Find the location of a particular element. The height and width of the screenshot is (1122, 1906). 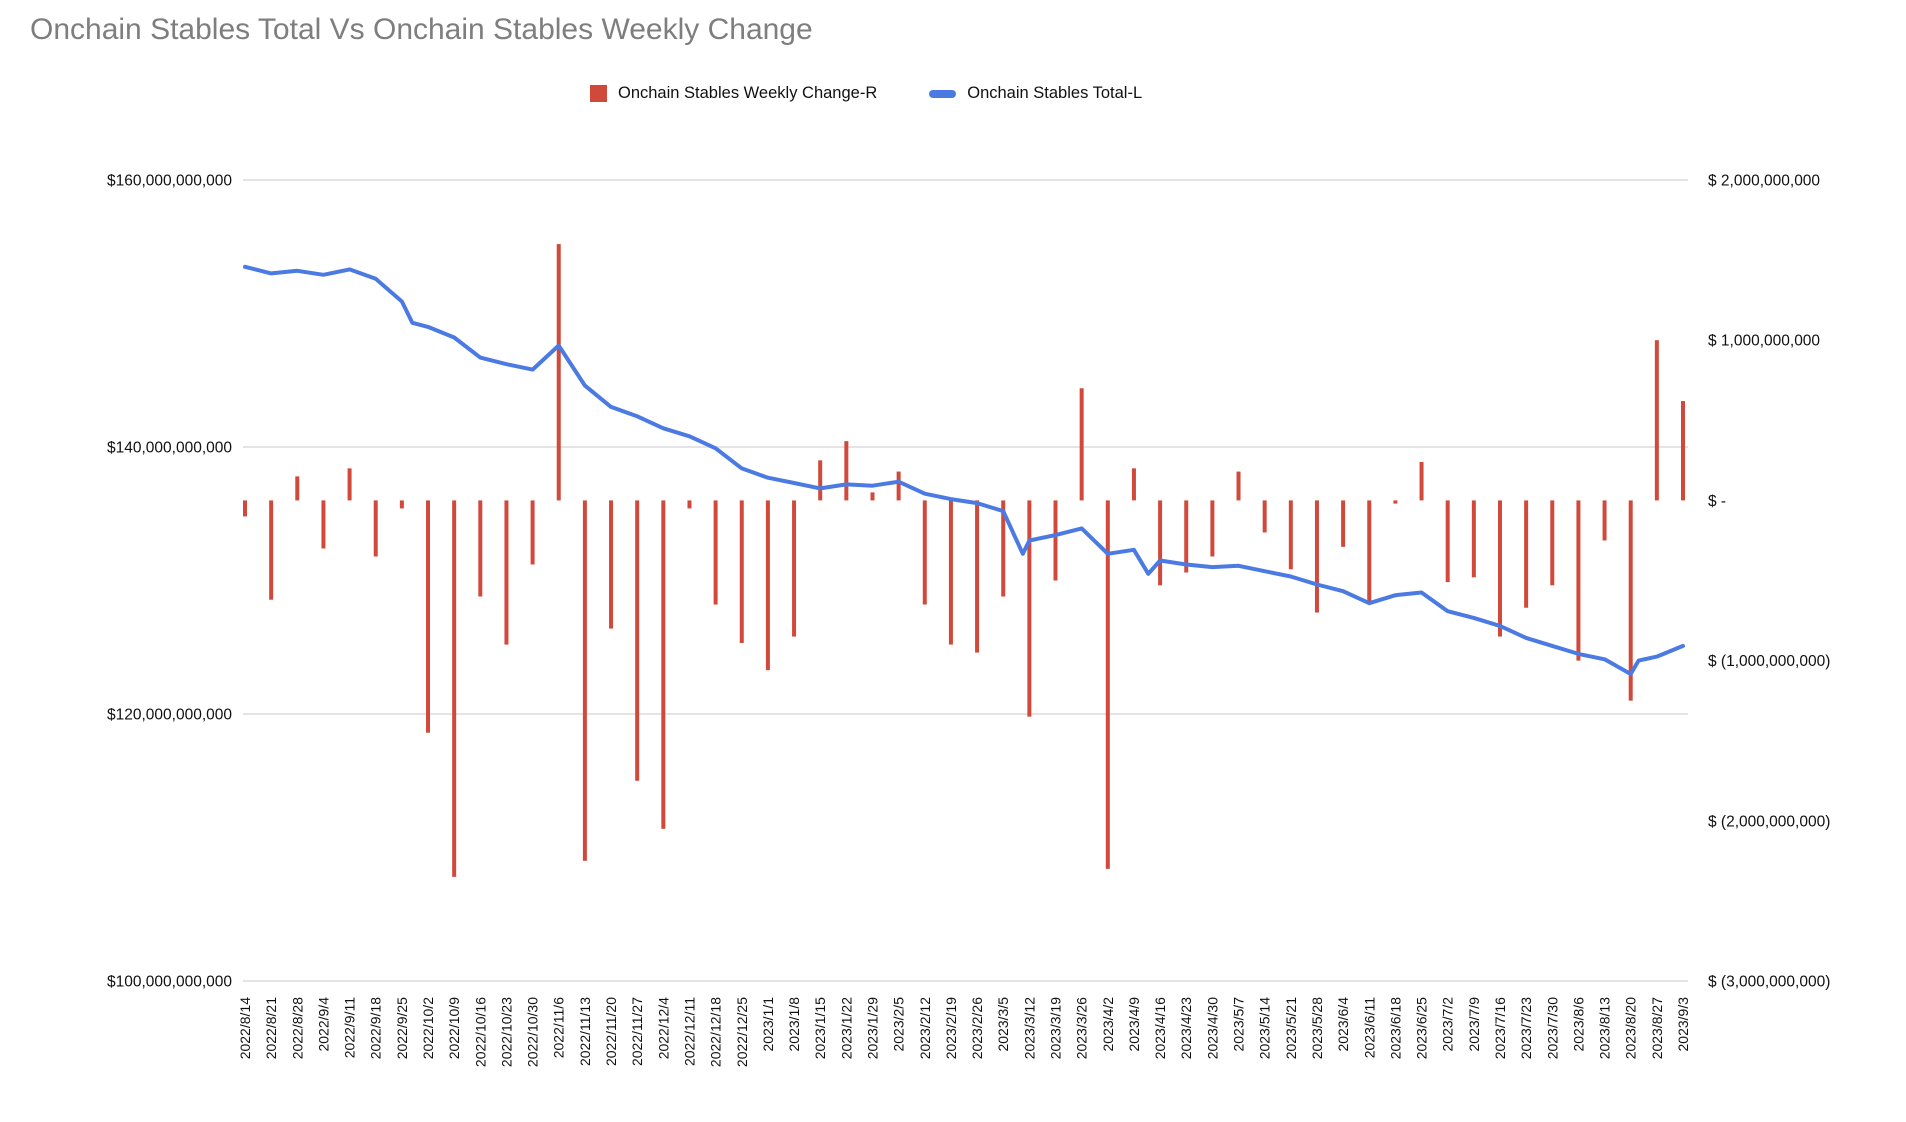

x-axis-tick-label: 2022/10/30 is located at coordinates (533, 1032).